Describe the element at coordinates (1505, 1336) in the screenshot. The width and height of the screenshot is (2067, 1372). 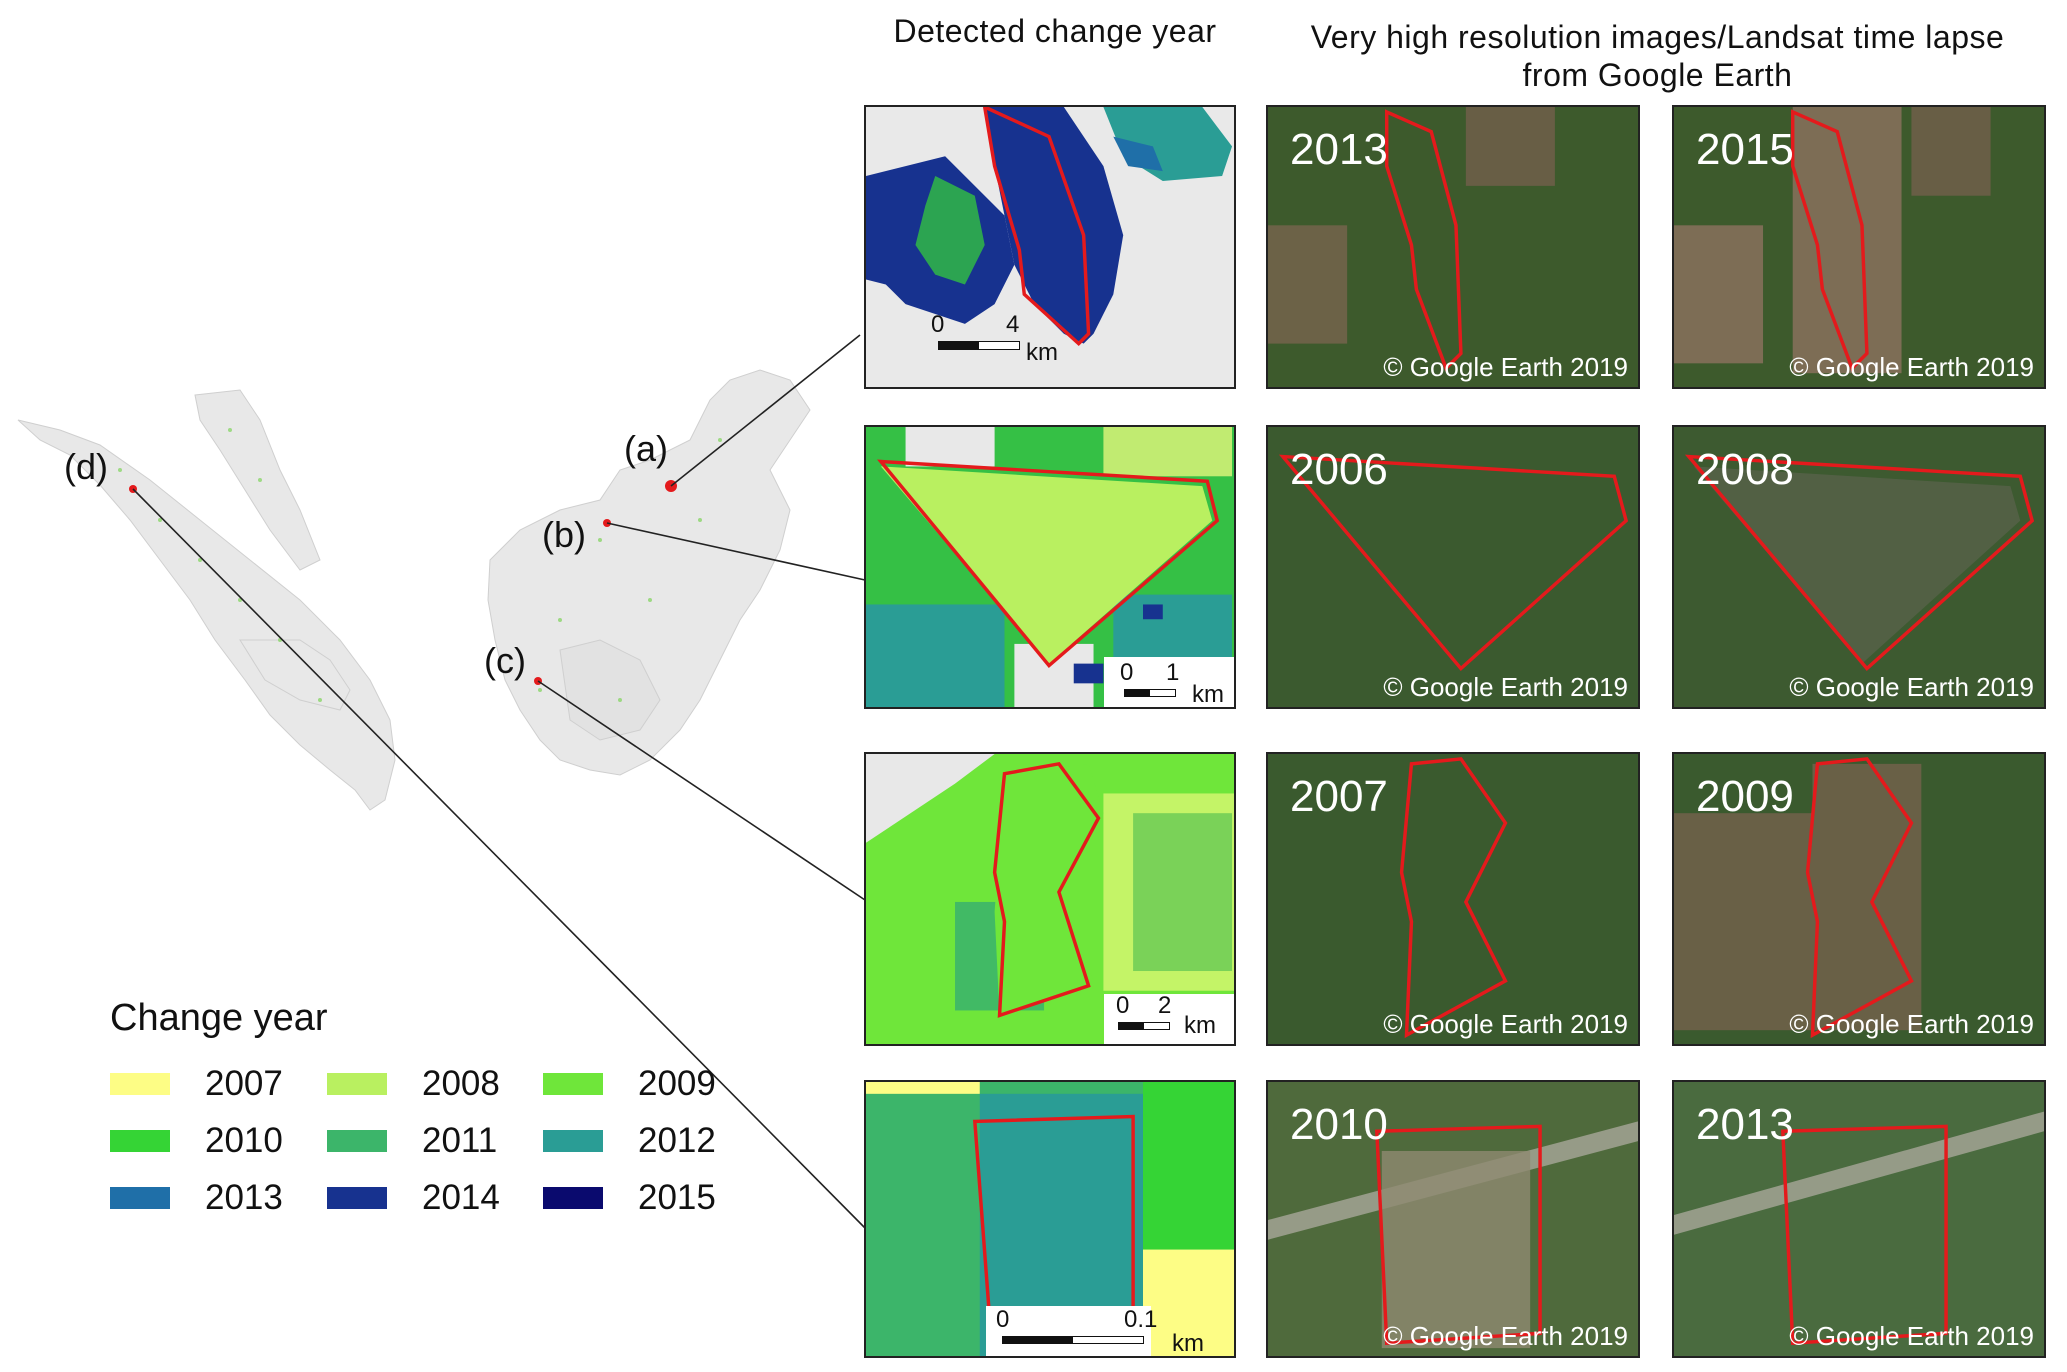
I see `credit-d-before: © Google Earth 2019` at that location.